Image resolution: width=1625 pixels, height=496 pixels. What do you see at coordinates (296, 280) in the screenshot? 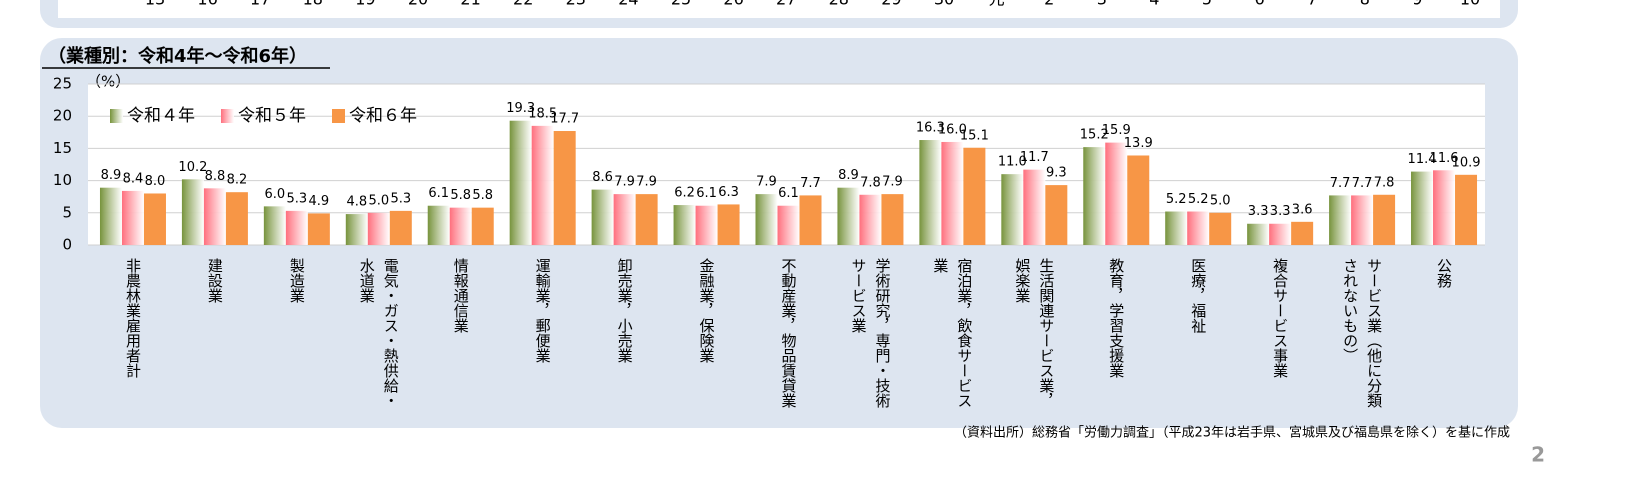
I see `x-tick-label: 製造業` at bounding box center [296, 280].